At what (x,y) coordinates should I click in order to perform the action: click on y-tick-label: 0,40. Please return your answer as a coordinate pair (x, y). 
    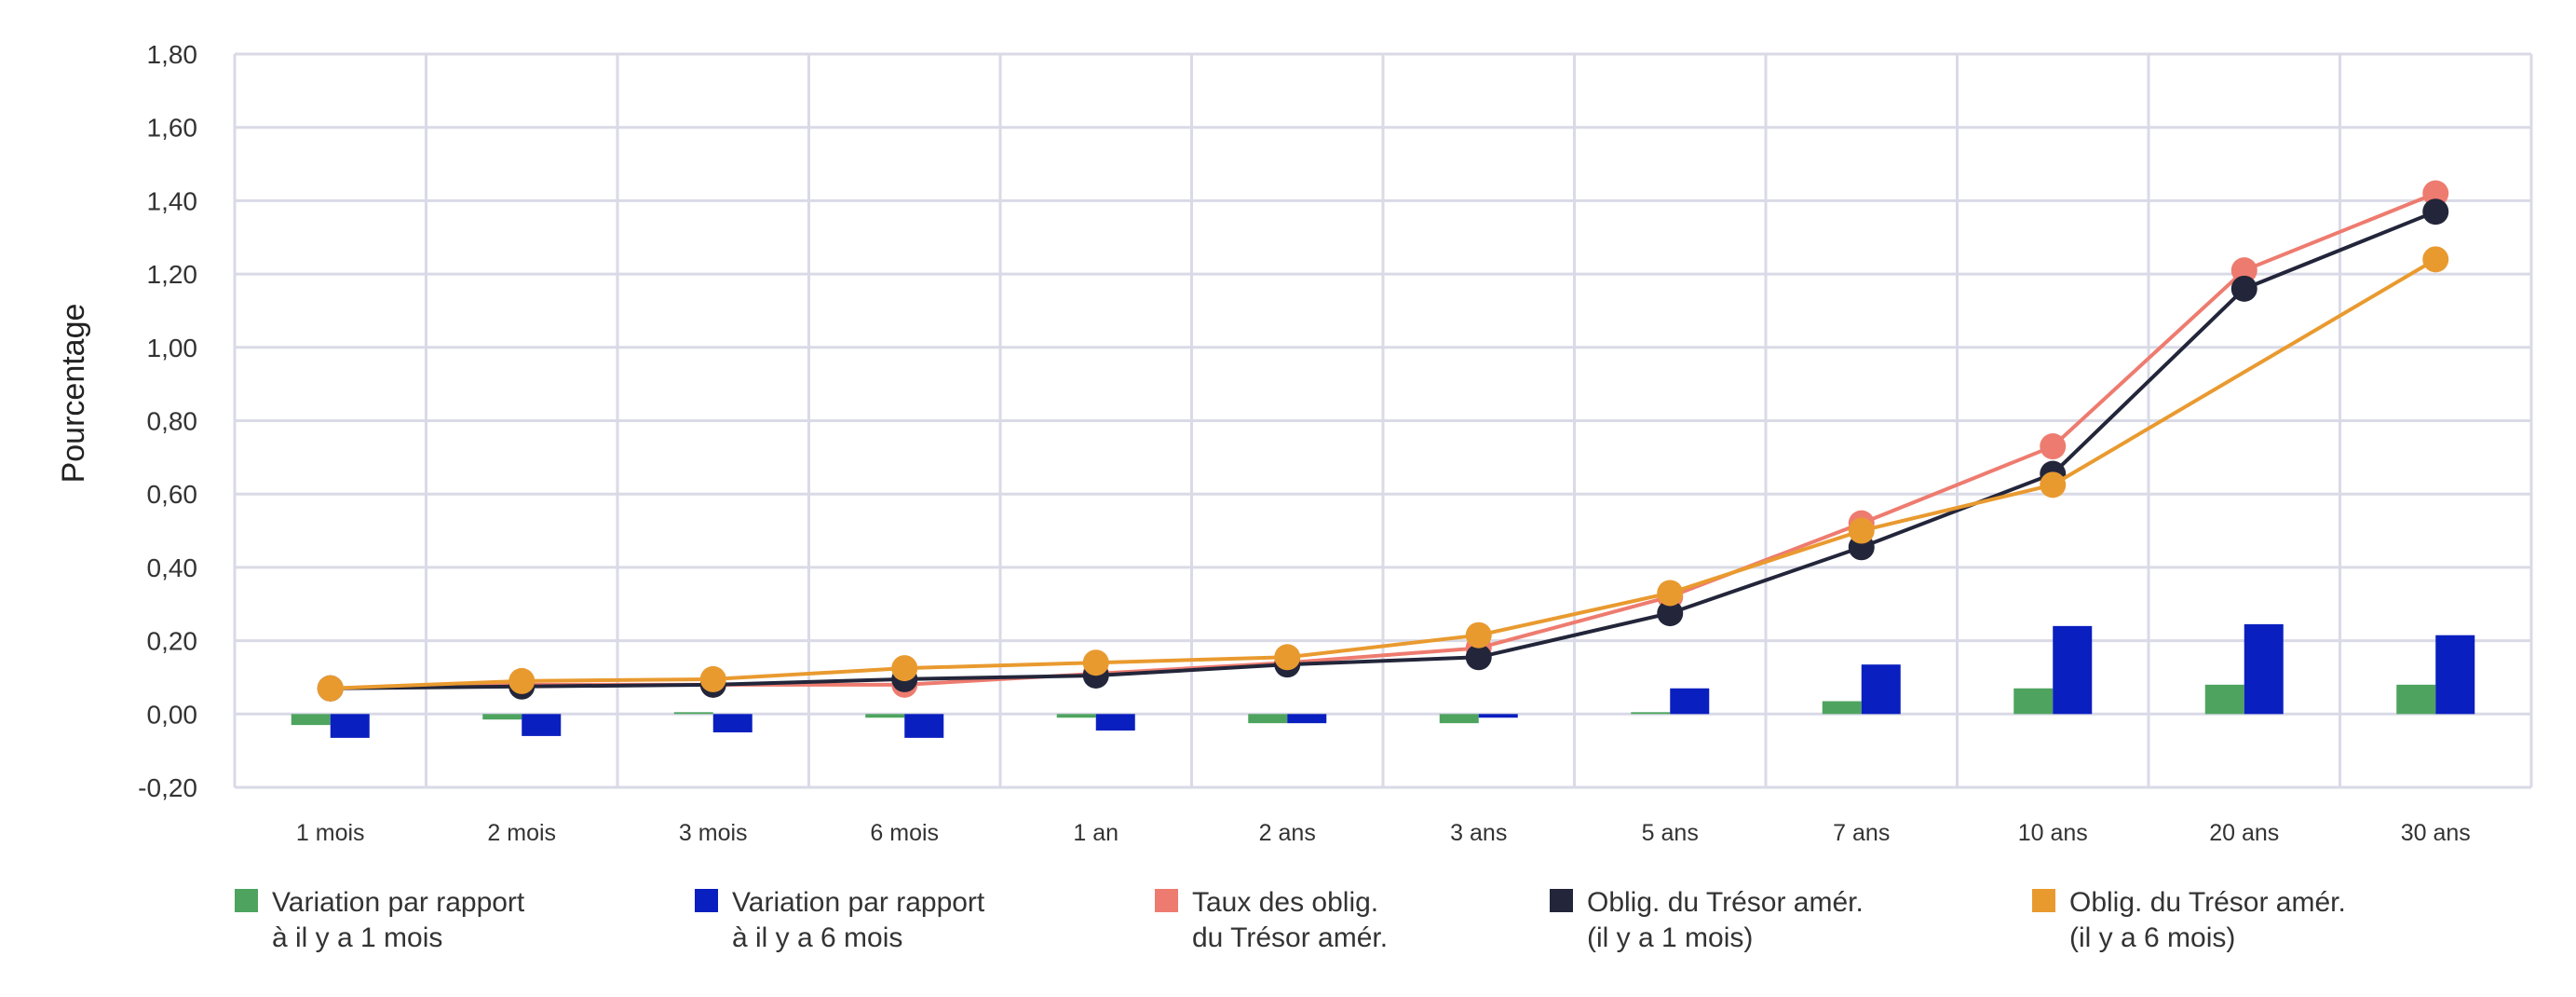
    Looking at the image, I should click on (172, 567).